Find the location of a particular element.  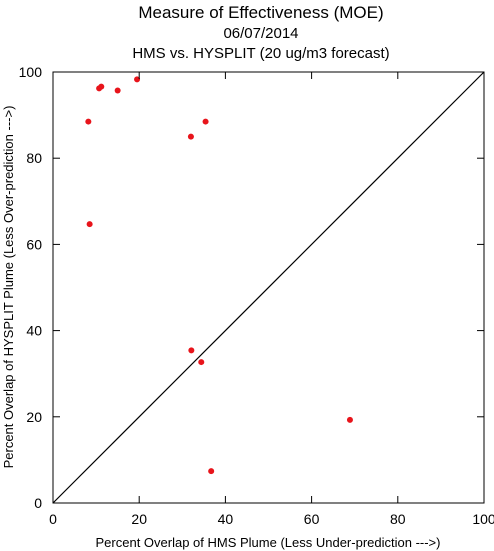

y-tick-label-0: 0 is located at coordinates (38, 503).